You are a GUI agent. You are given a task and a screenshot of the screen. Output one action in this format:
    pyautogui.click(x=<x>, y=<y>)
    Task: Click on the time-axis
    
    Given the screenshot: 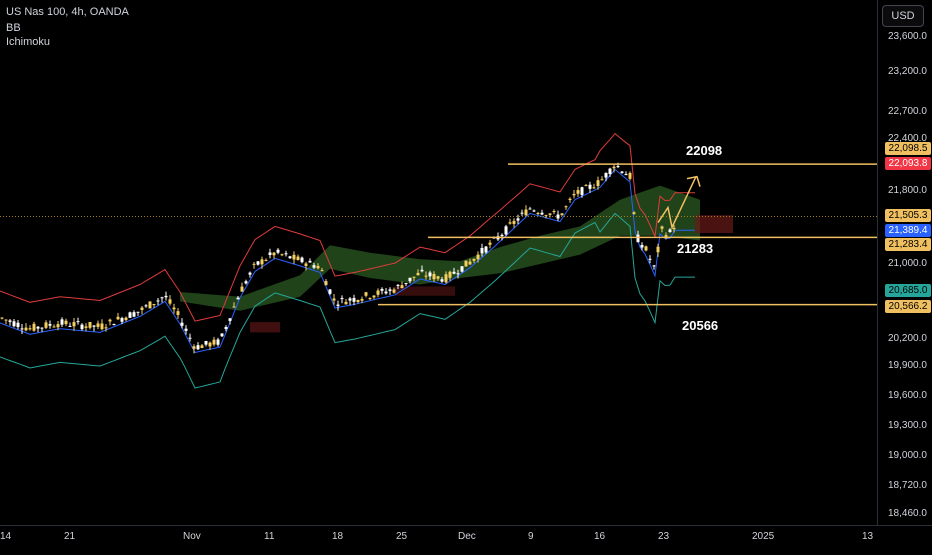 What is the action you would take?
    pyautogui.click(x=466, y=538)
    